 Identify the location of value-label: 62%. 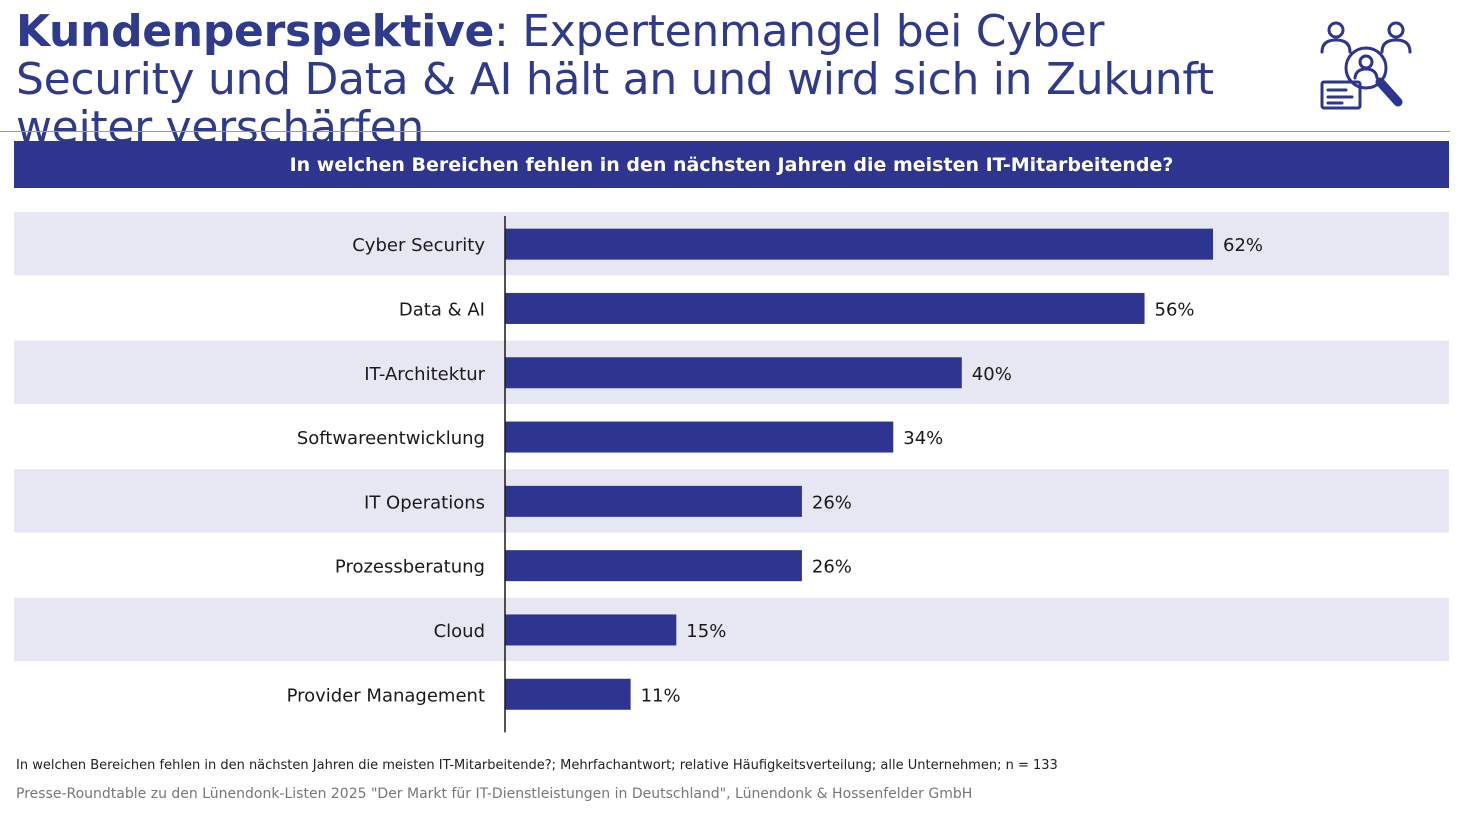
(1243, 245).